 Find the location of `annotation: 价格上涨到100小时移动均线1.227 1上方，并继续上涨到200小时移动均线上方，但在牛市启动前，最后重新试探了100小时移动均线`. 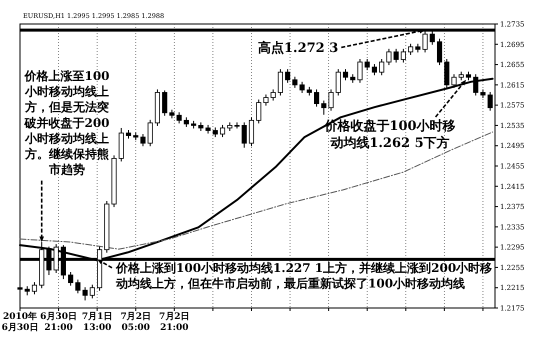

annotation: 价格上涨到100小时移动均线1.227 1上方，并继续上涨到200小时移动均线上方，但在牛市启动前，最后重新试探了100小时移动均线 is located at coordinates (303, 276).